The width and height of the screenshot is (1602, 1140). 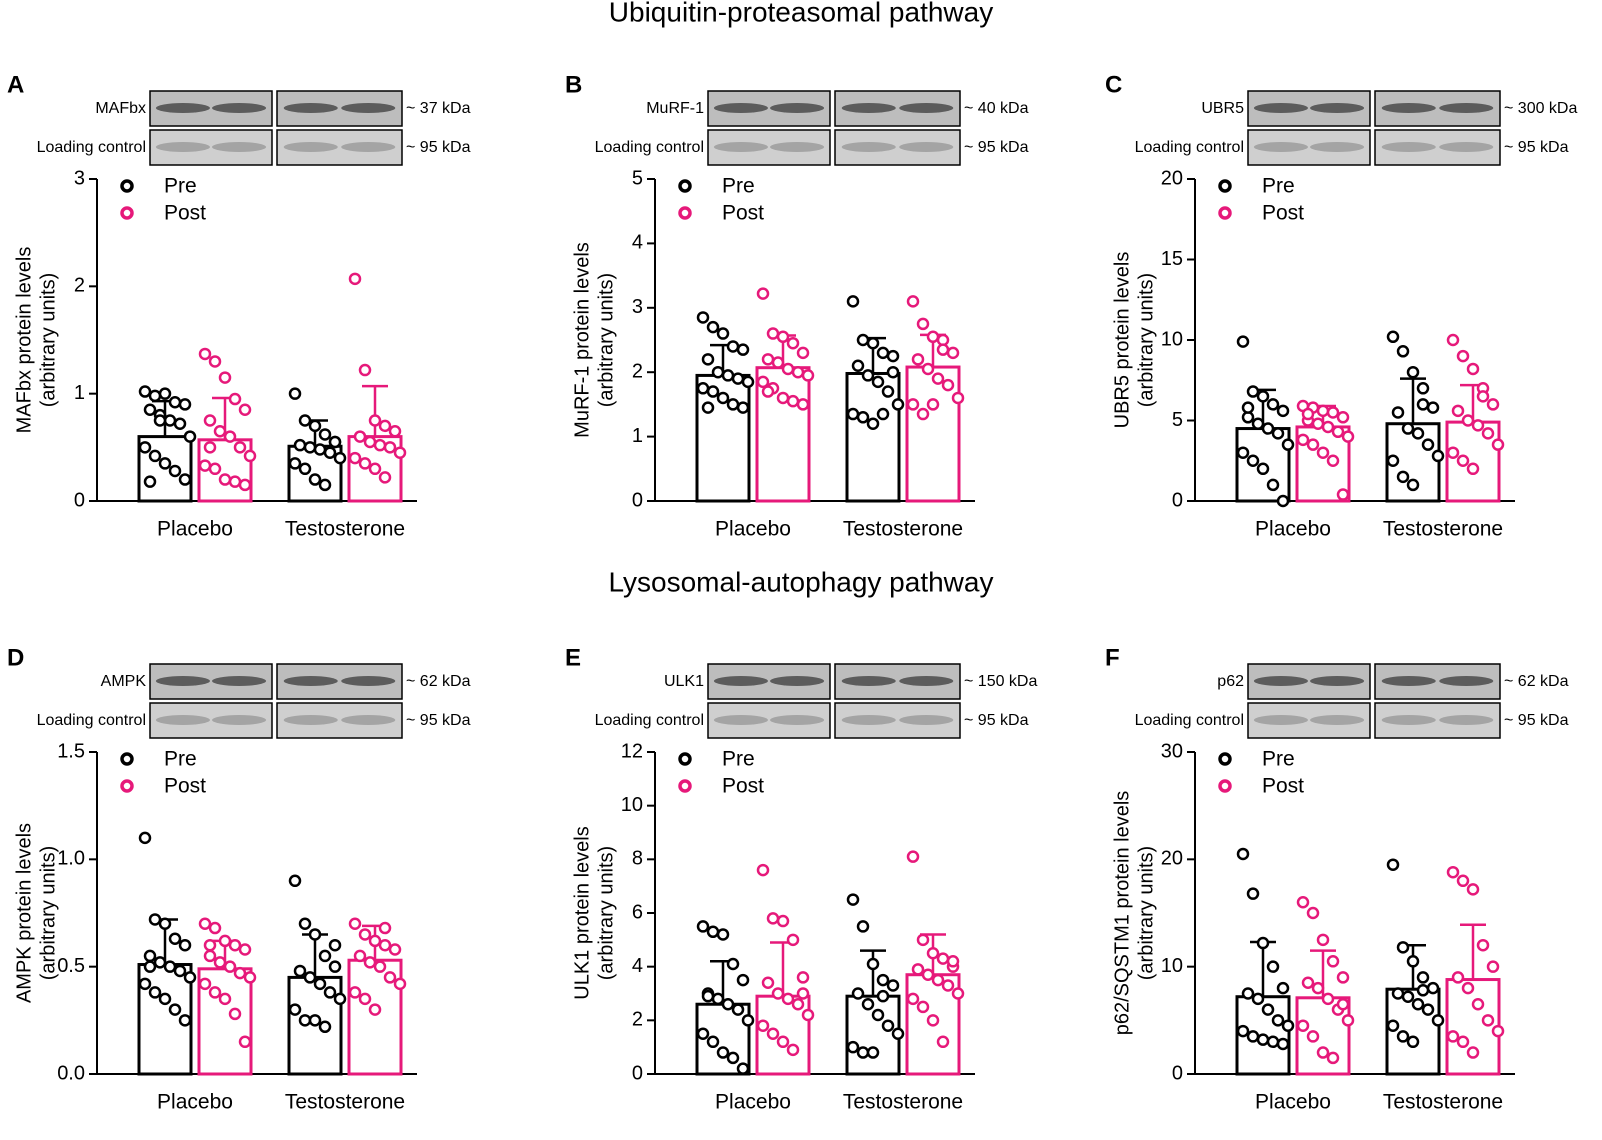 I want to click on y-tick-label: 3, so click(x=637, y=307).